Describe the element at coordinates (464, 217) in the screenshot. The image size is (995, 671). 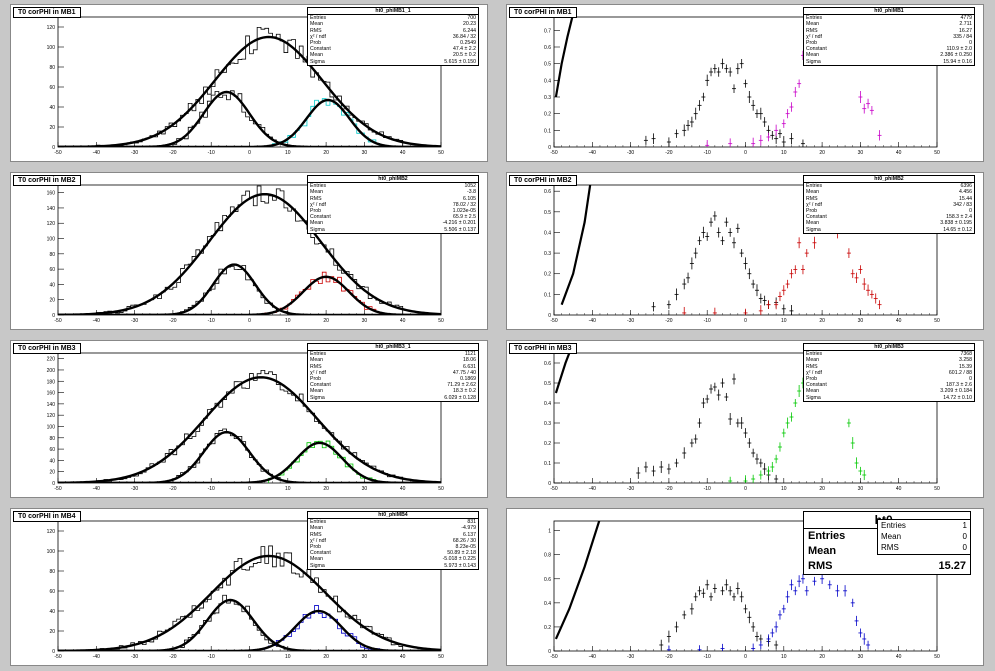
I see `stats-value: 65.9 ± 2.5` at that location.